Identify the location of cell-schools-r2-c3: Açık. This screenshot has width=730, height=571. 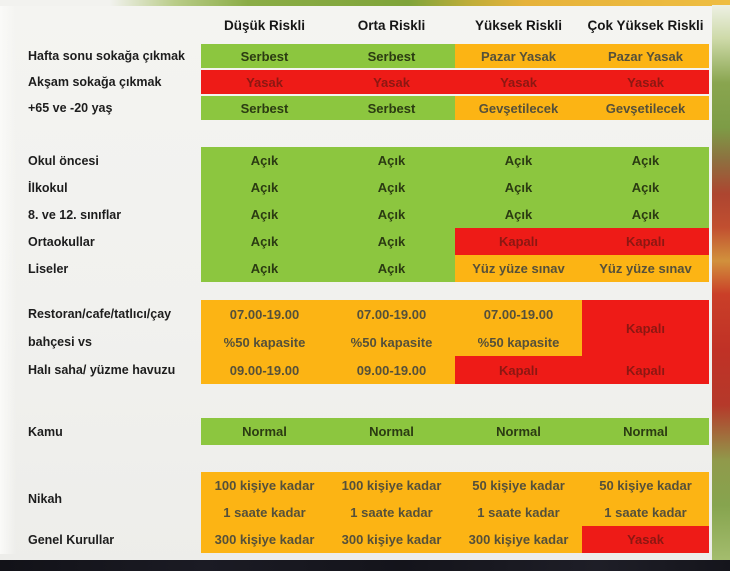
(645, 214).